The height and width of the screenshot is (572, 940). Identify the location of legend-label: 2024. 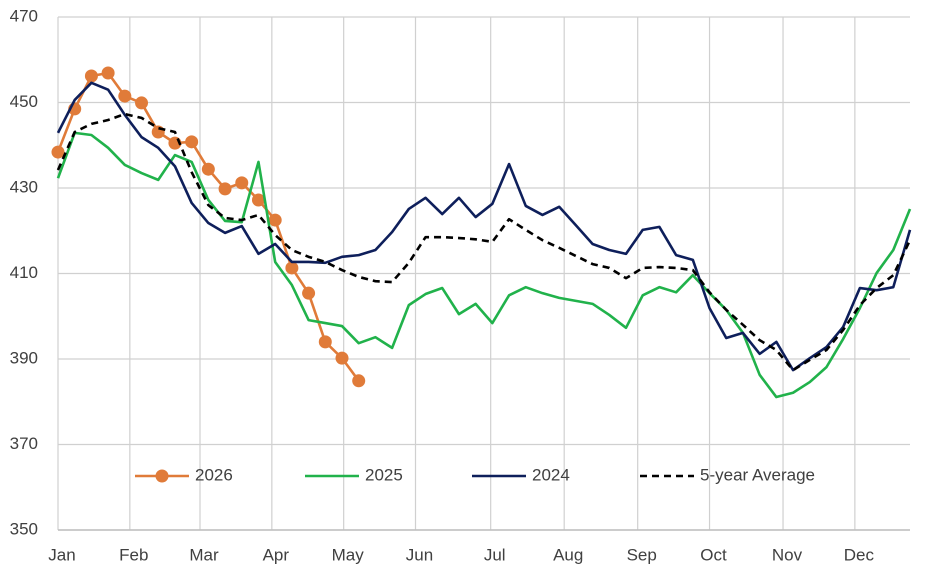
(551, 474).